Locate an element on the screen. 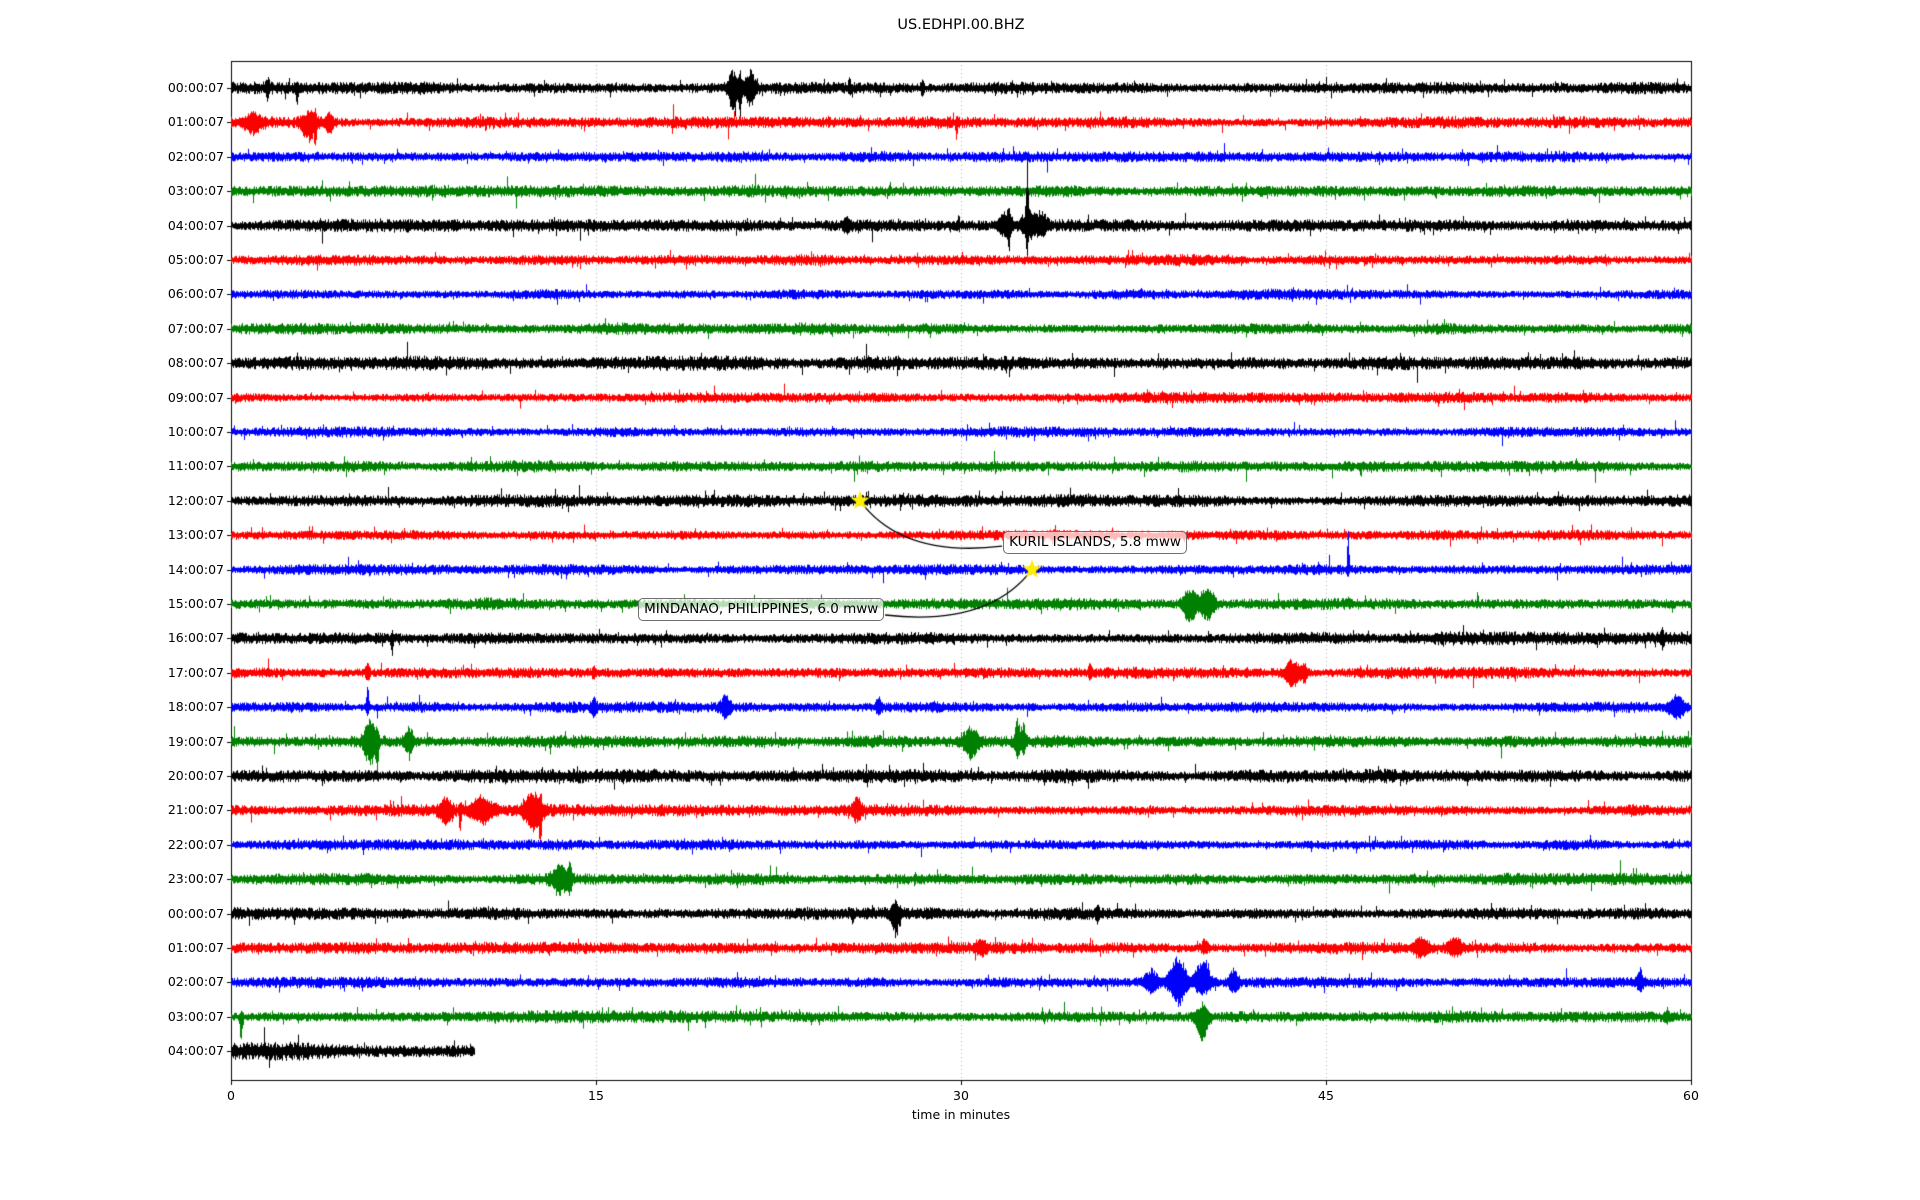  annotation-kuril-islands: KURIL ISLANDS, 5.8 mww is located at coordinates (1095, 542).